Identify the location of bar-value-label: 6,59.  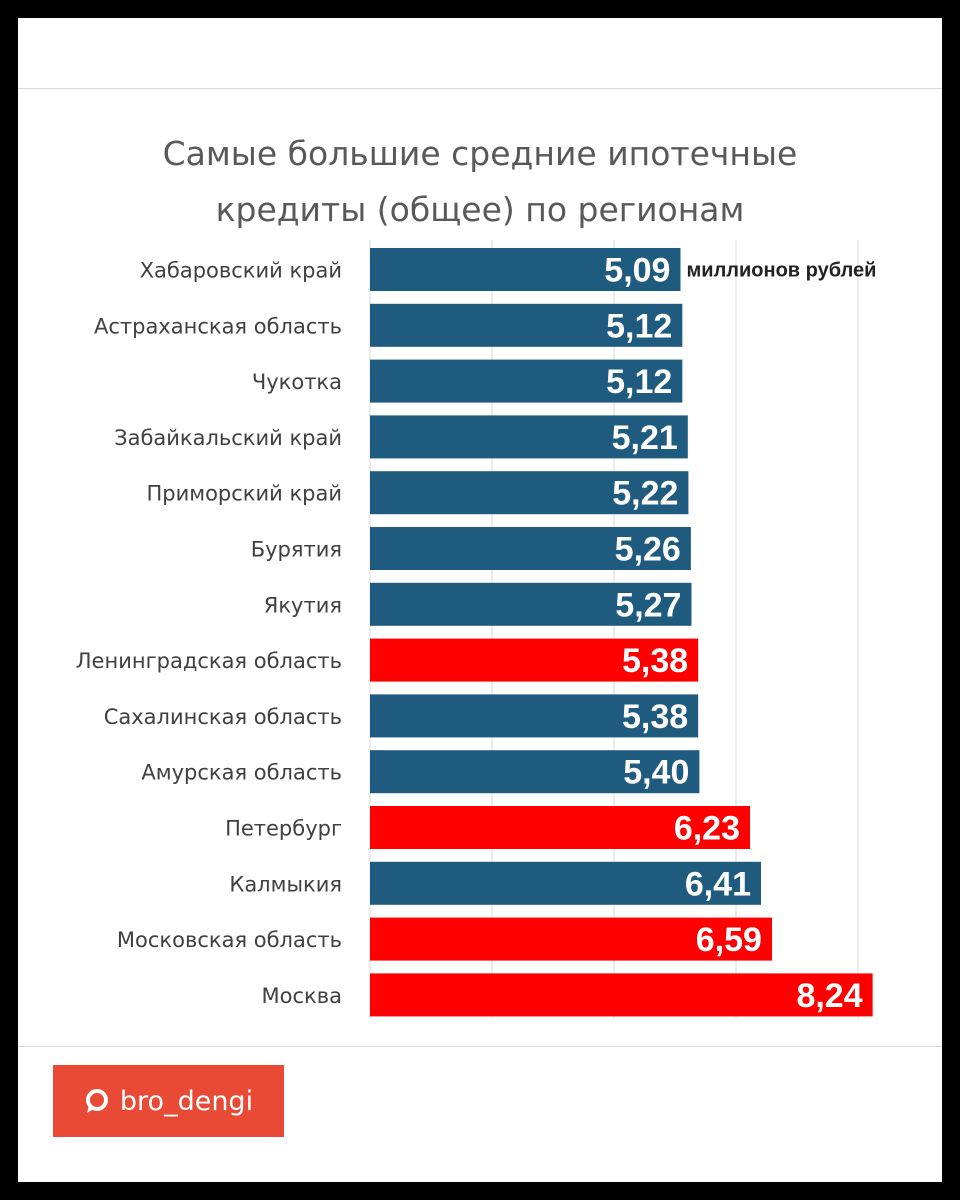
(729, 940).